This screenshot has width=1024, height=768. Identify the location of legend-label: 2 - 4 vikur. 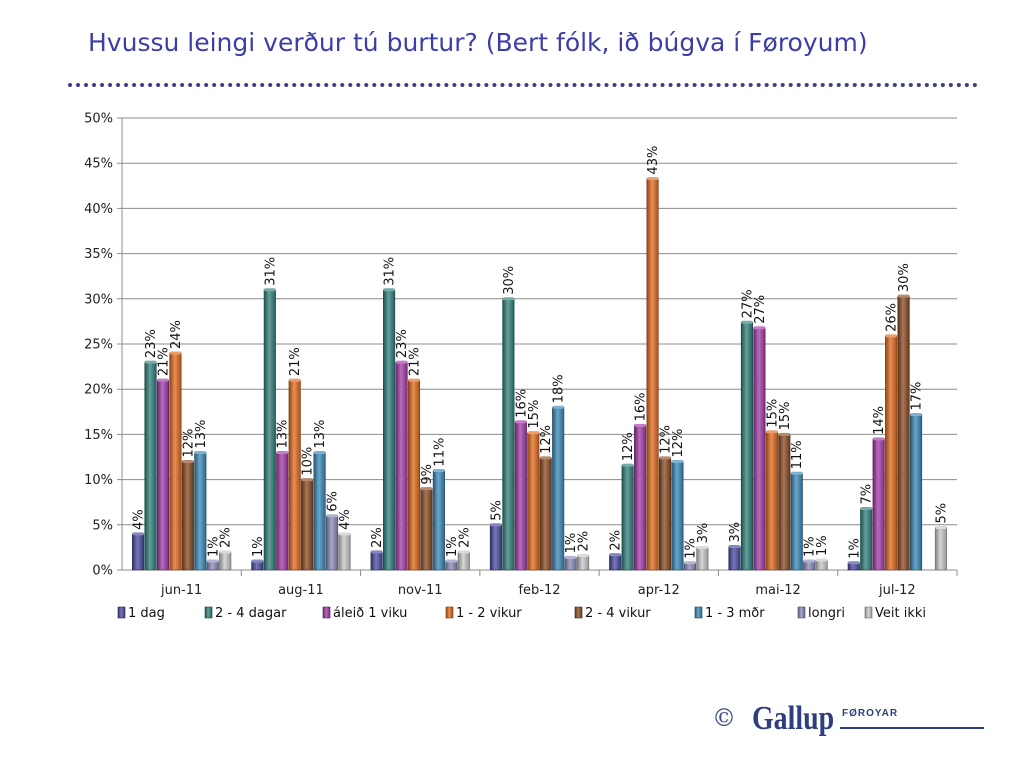
(618, 613).